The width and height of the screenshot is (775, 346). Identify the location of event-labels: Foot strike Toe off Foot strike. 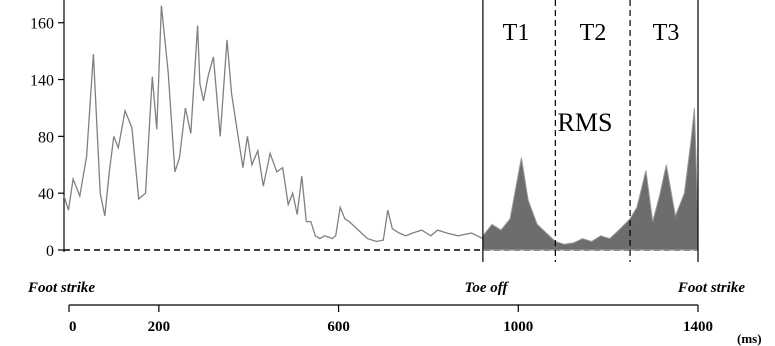
(386, 288).